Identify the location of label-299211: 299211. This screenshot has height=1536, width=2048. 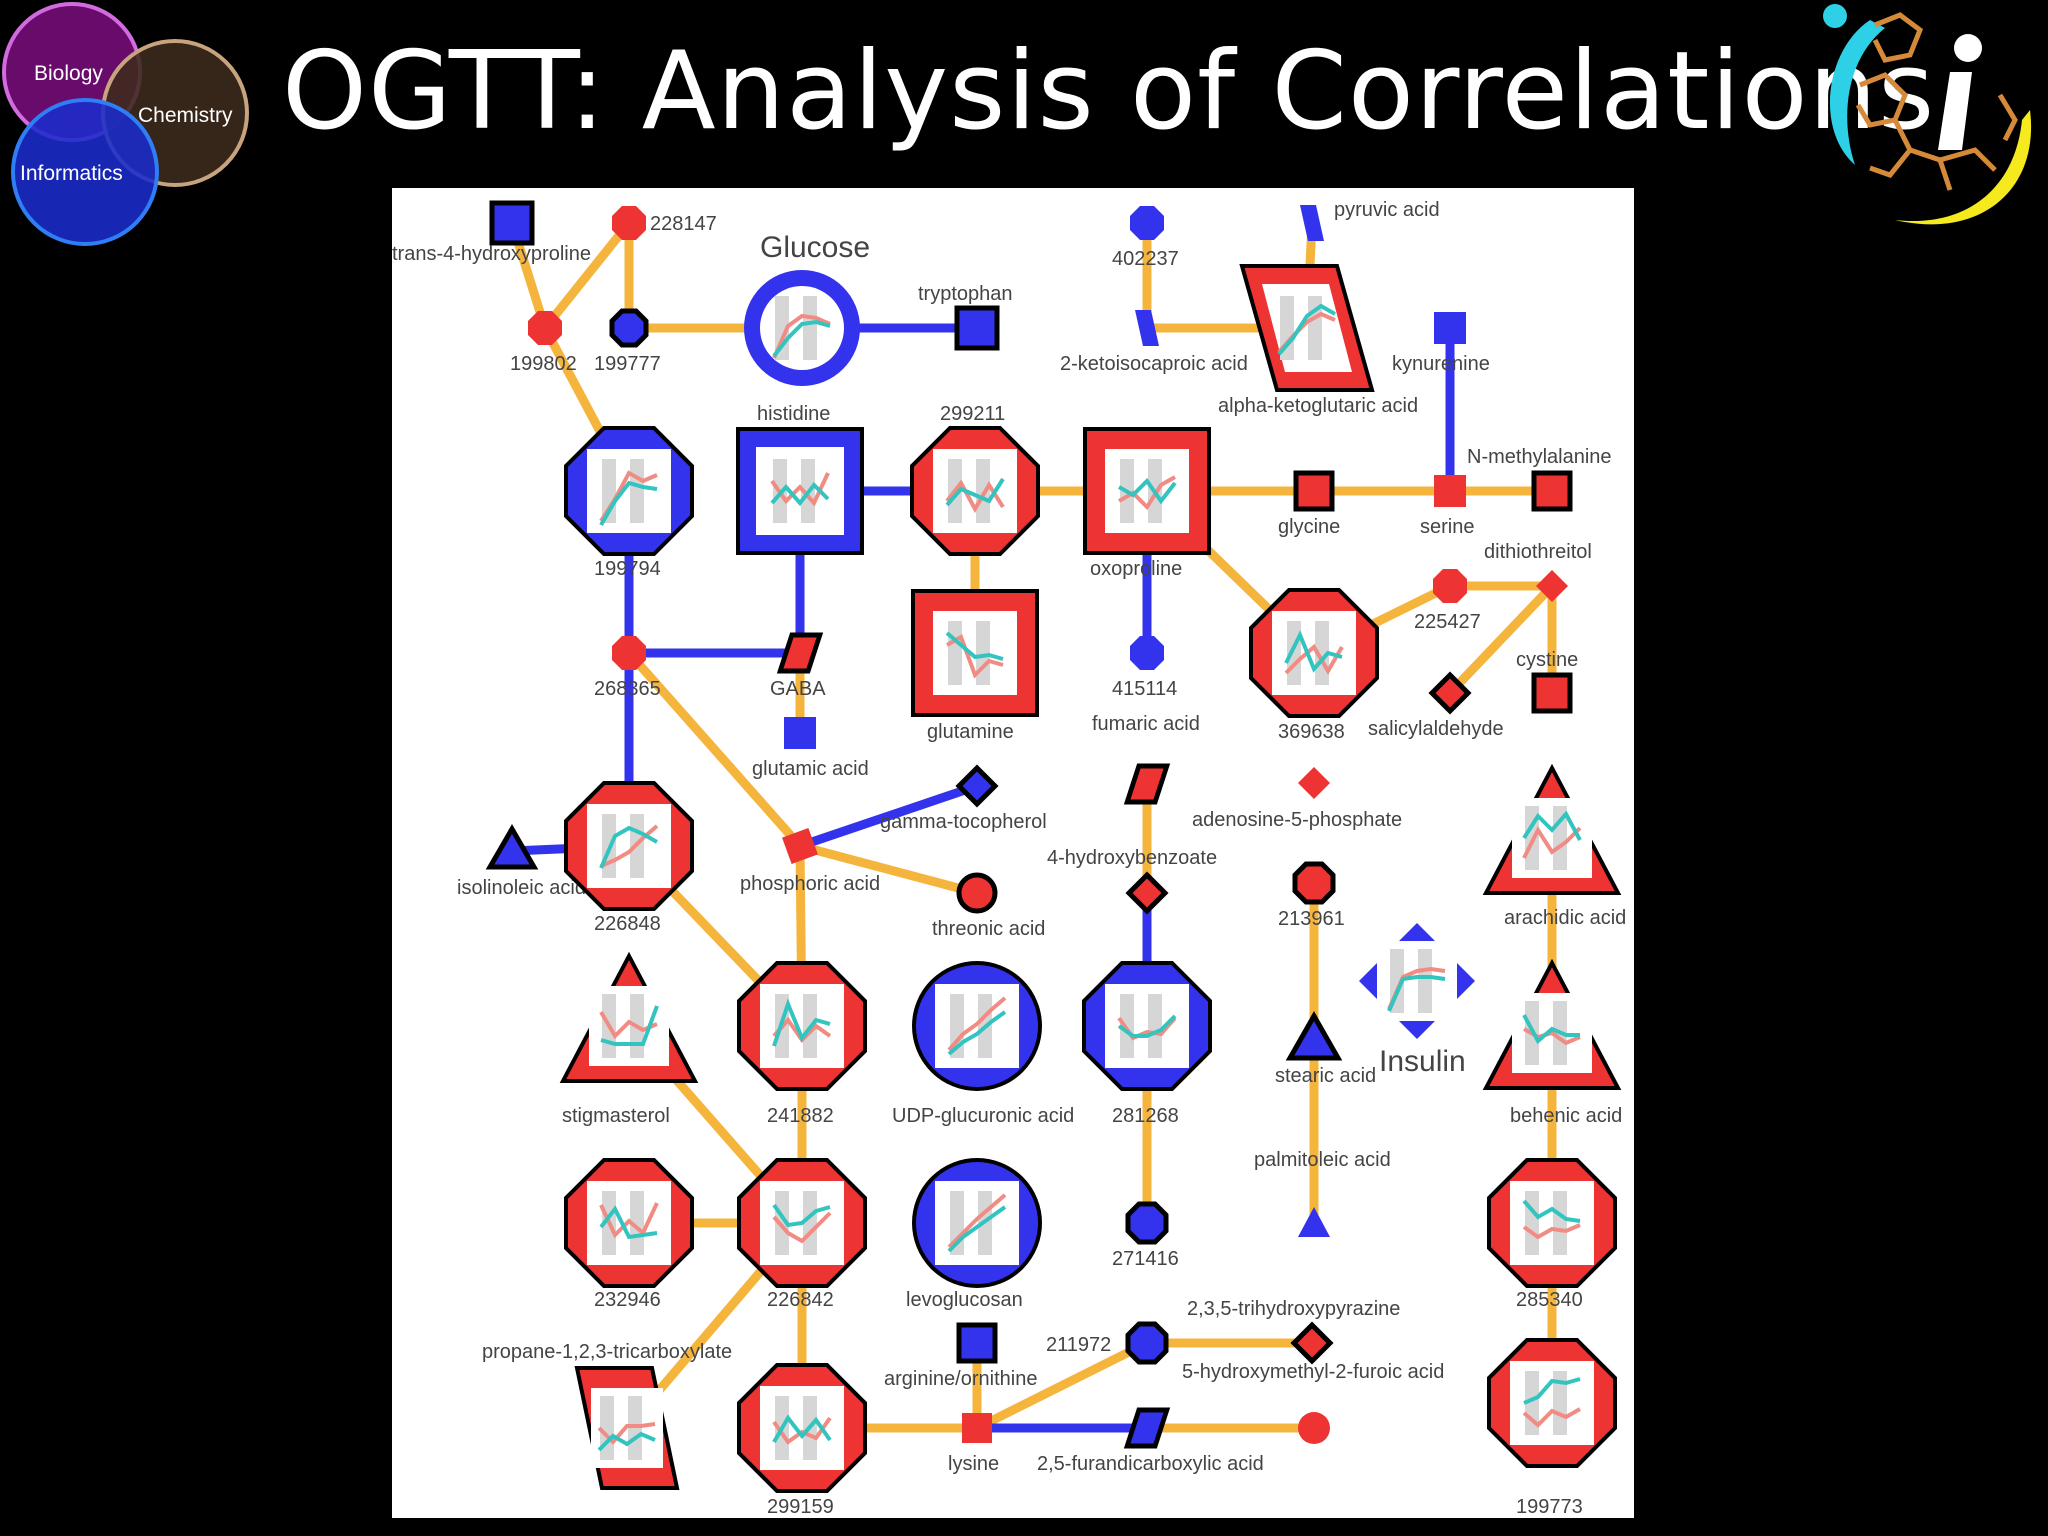
(972, 414).